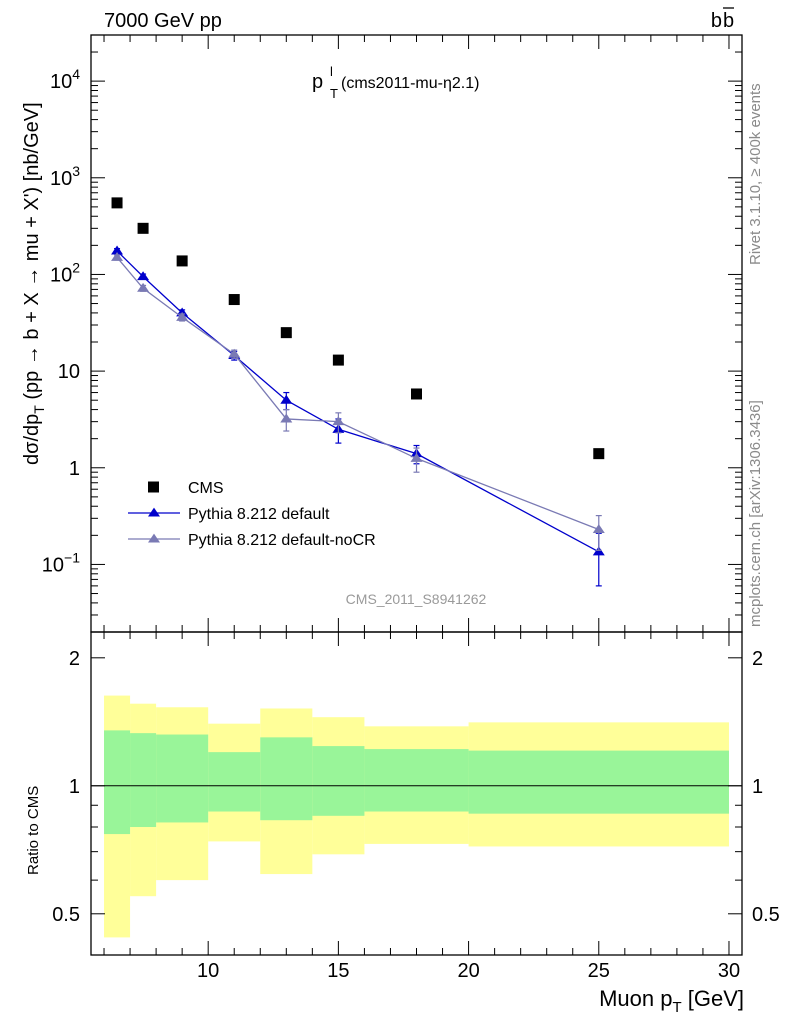 This screenshot has width=786, height=1024. I want to click on mcplots-label: mcplots.cern.ch [arXiv:1306.3436], so click(755, 513).